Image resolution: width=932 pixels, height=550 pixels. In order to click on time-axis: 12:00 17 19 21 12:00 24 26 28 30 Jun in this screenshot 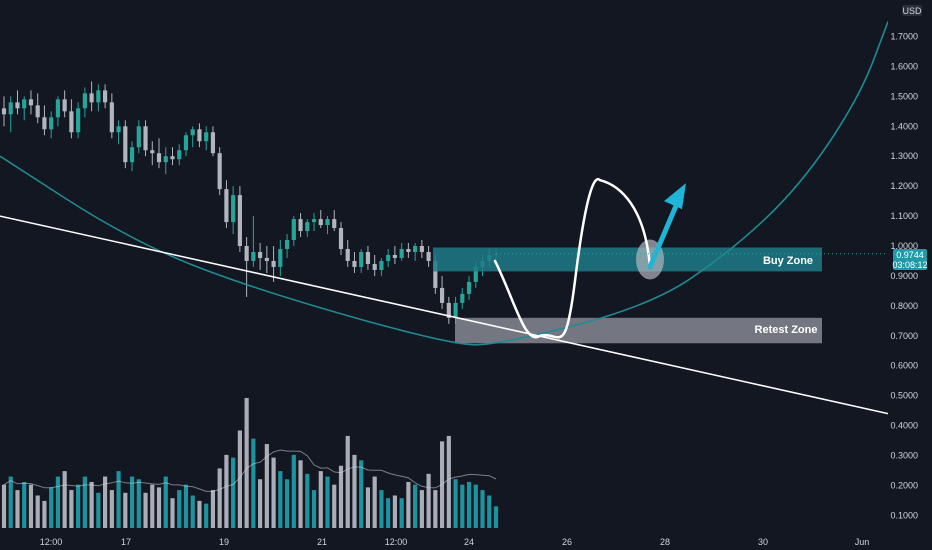, I will do `click(466, 543)`.